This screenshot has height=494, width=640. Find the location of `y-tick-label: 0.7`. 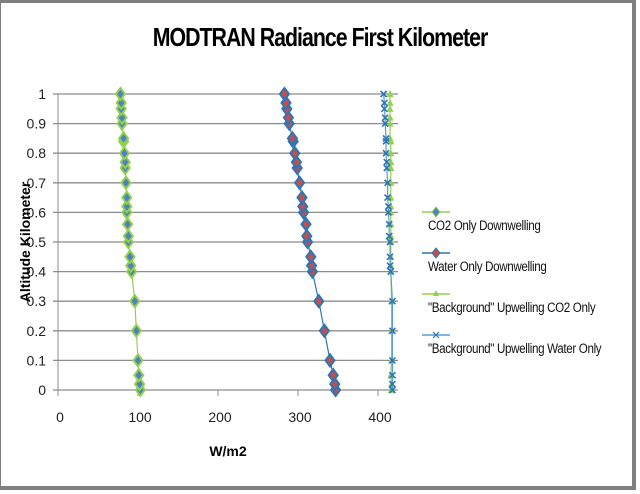

y-tick-label: 0.7 is located at coordinates (37, 183).